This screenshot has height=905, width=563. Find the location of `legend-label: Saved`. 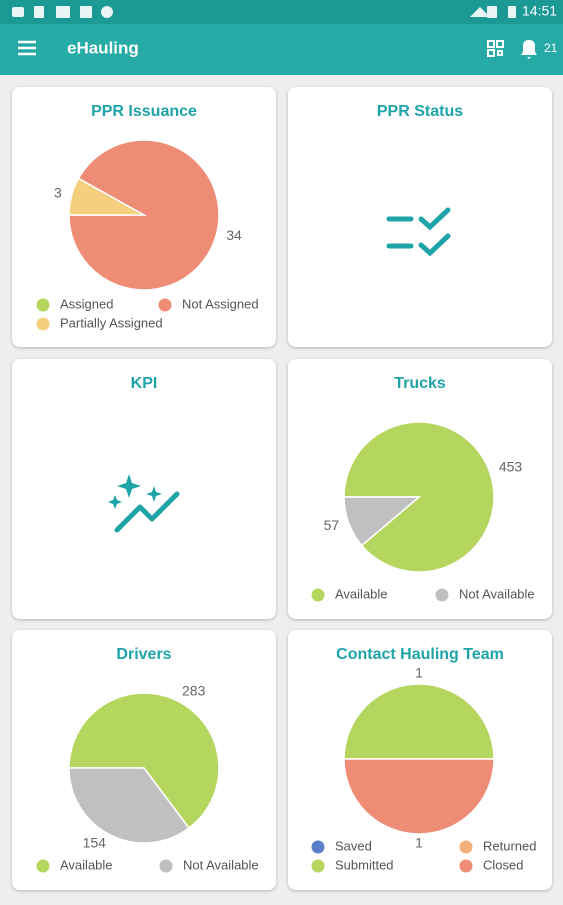

legend-label: Saved is located at coordinates (353, 845).